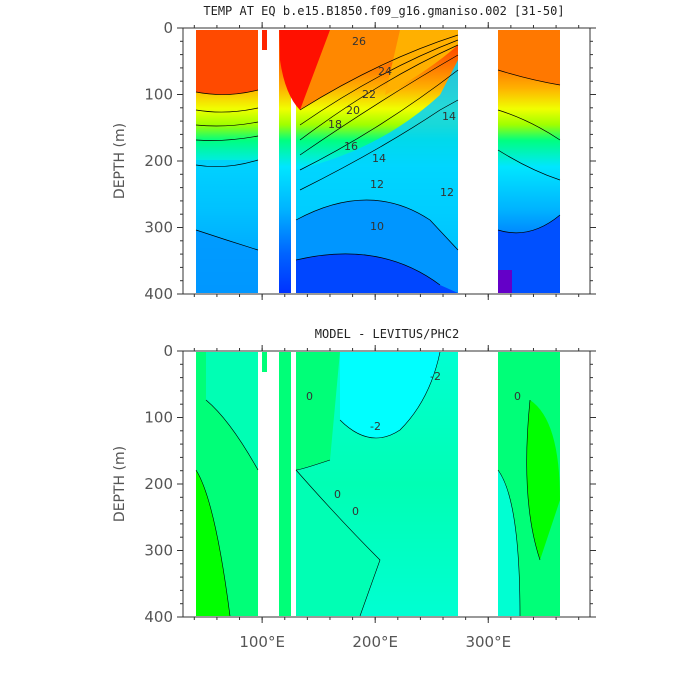 This screenshot has height=700, width=700. What do you see at coordinates (529, 57) in the screenshot?
I see `field-warm-east` at bounding box center [529, 57].